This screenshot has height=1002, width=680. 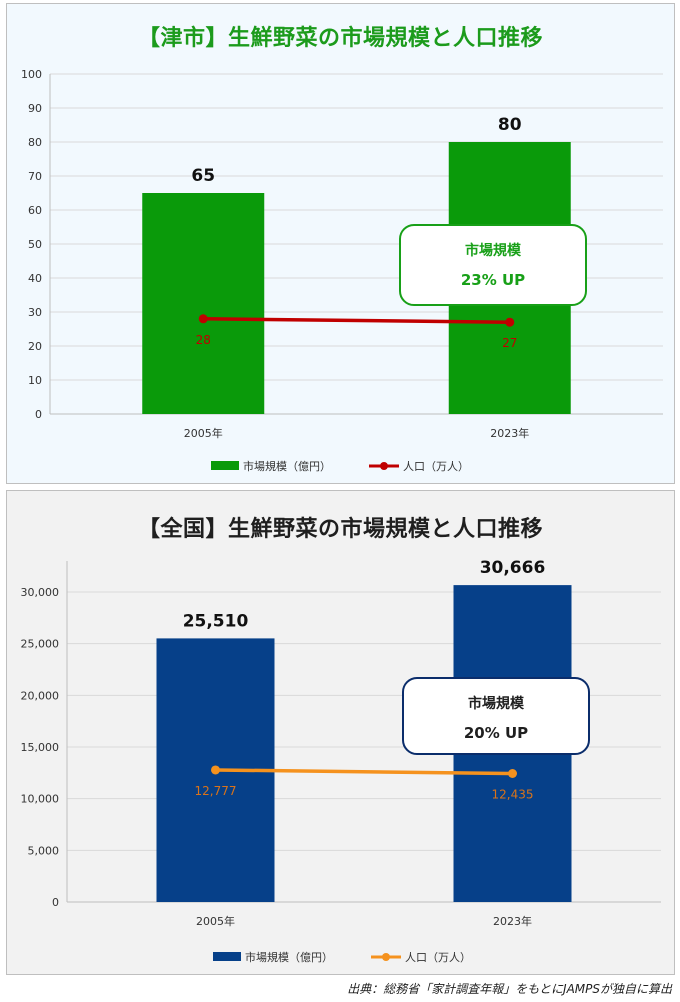 I want to click on chart-title: 【津市】生鮮野菜の市場規模と人口推移, so click(x=340, y=38).